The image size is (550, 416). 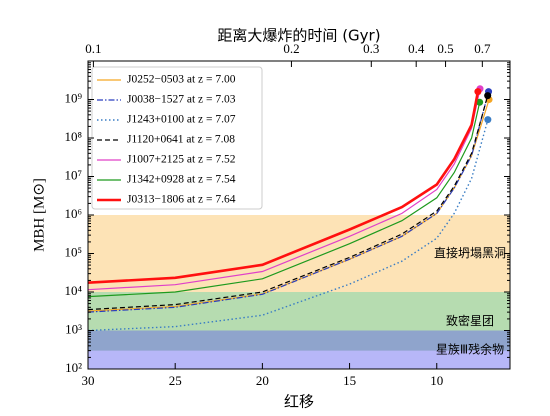 I want to click on y-tick-label: 10⁷, so click(x=73, y=174).